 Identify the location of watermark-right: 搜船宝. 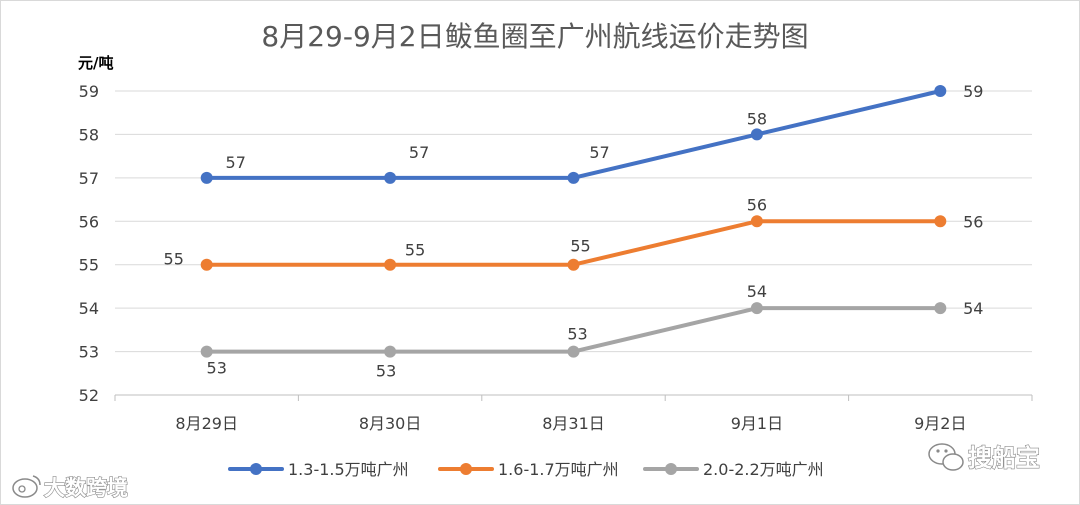
(984, 458).